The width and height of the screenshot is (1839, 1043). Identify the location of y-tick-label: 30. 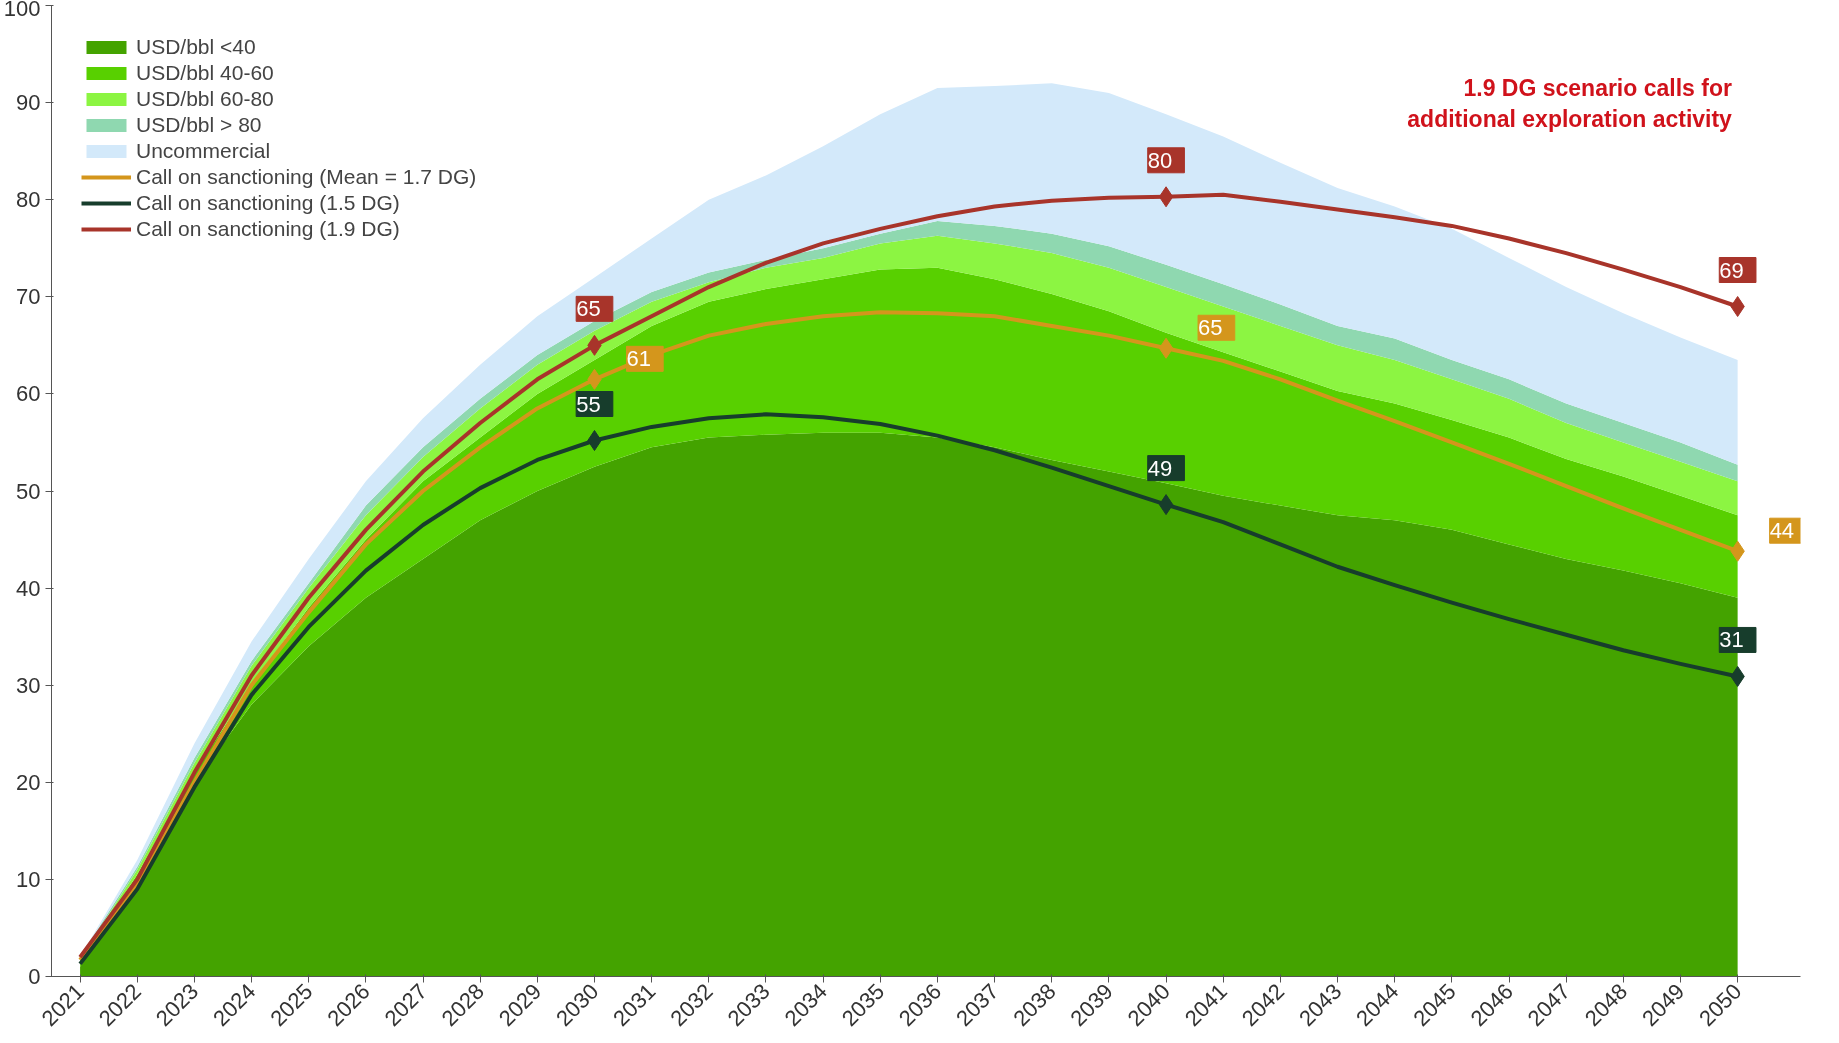
(28, 685).